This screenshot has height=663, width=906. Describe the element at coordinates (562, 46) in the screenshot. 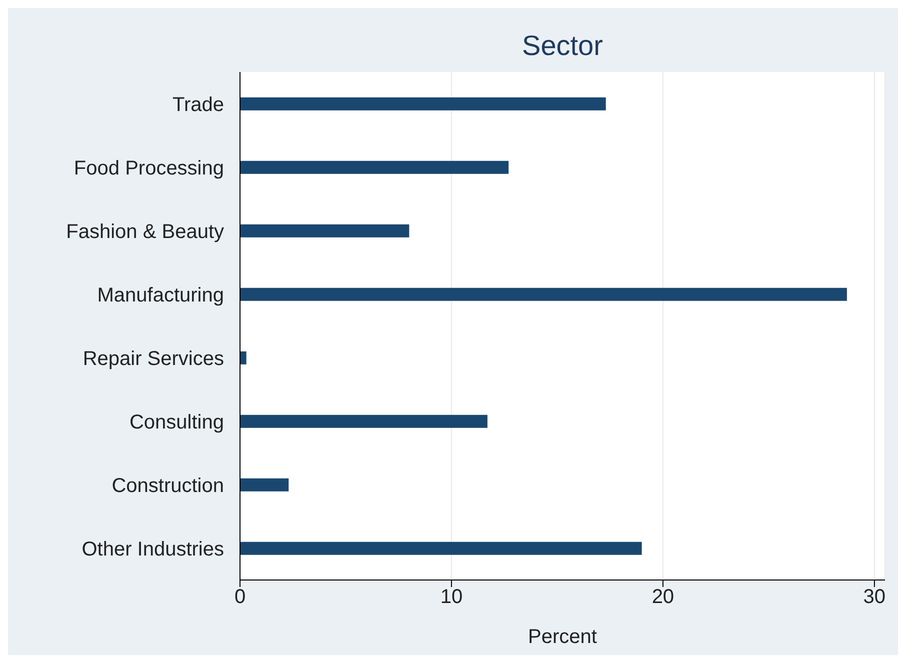

I see `chart-title: Sector` at that location.